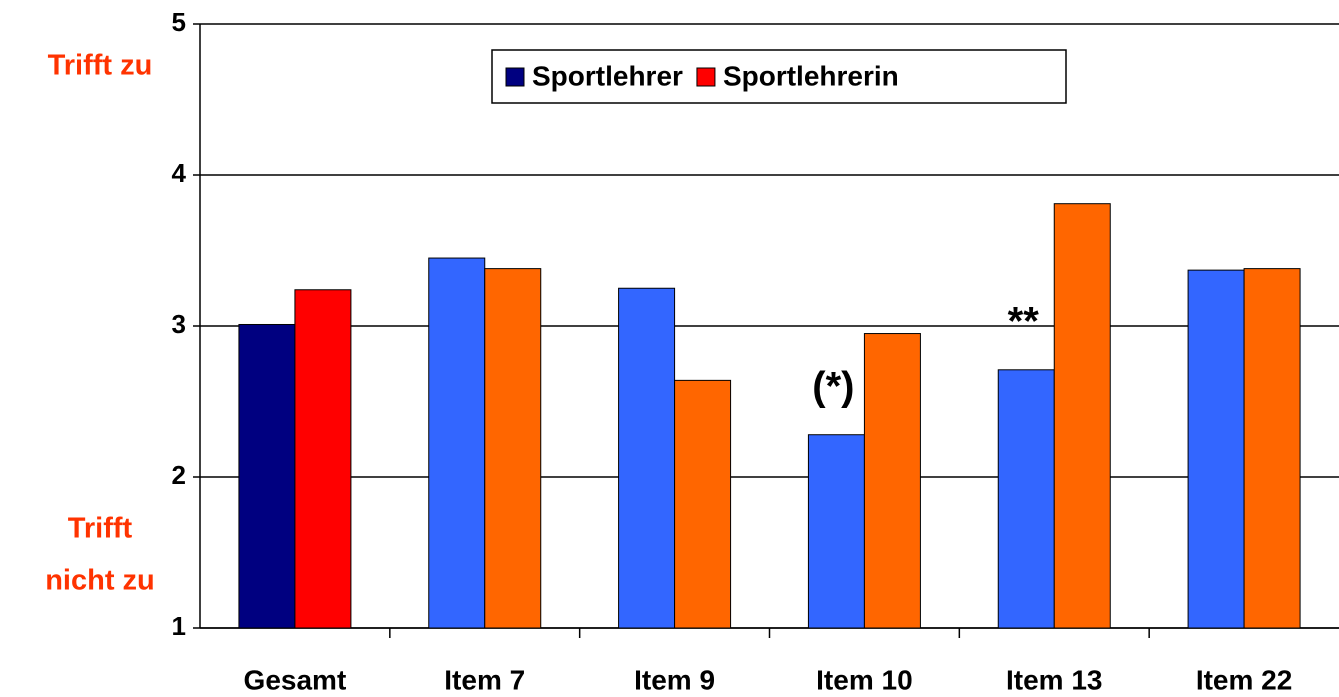 This screenshot has height=697, width=1339. Describe the element at coordinates (674, 679) in the screenshot. I see `x-tick-label: Item 9` at that location.